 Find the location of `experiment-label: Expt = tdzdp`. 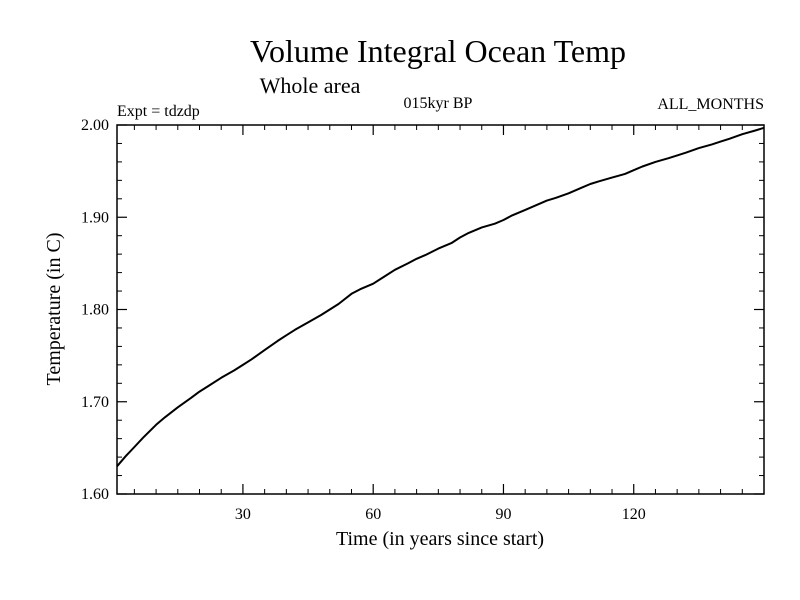

experiment-label: Expt = tdzdp is located at coordinates (158, 111).